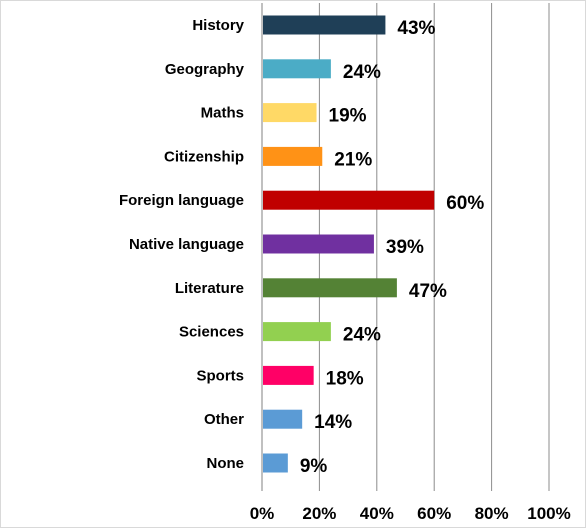  Describe the element at coordinates (181, 200) in the screenshot. I see `category-label: Foreign language` at that location.